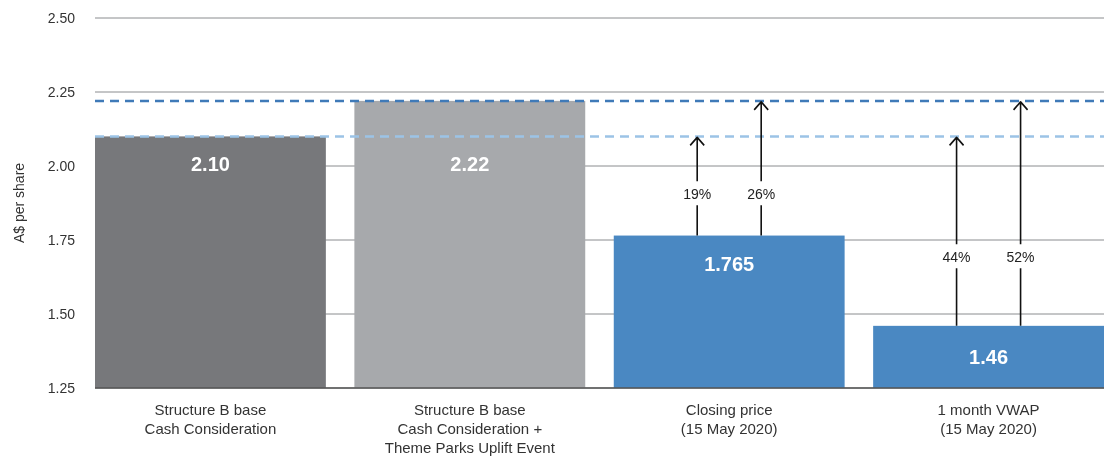 Image resolution: width=1104 pixels, height=468 pixels. I want to click on annotation: 52%, so click(1020, 257).